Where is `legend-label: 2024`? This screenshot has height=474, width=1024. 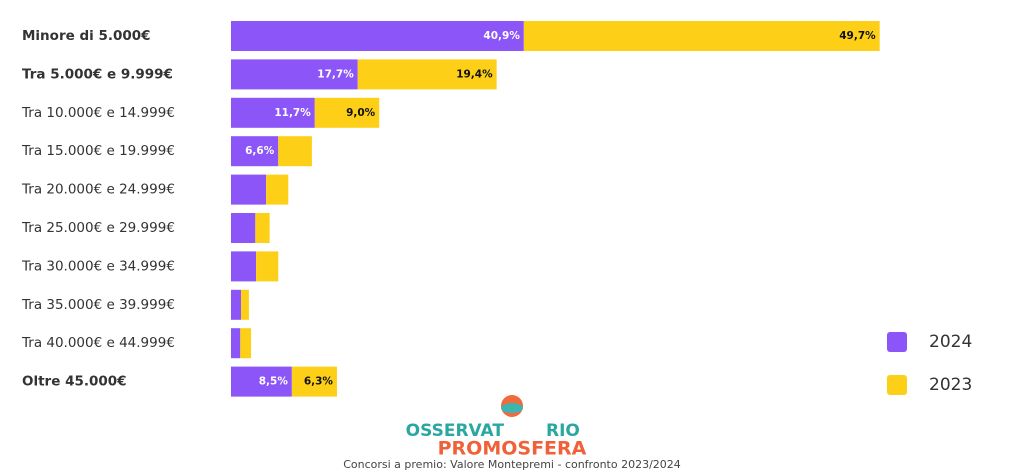 legend-label: 2024 is located at coordinates (950, 342).